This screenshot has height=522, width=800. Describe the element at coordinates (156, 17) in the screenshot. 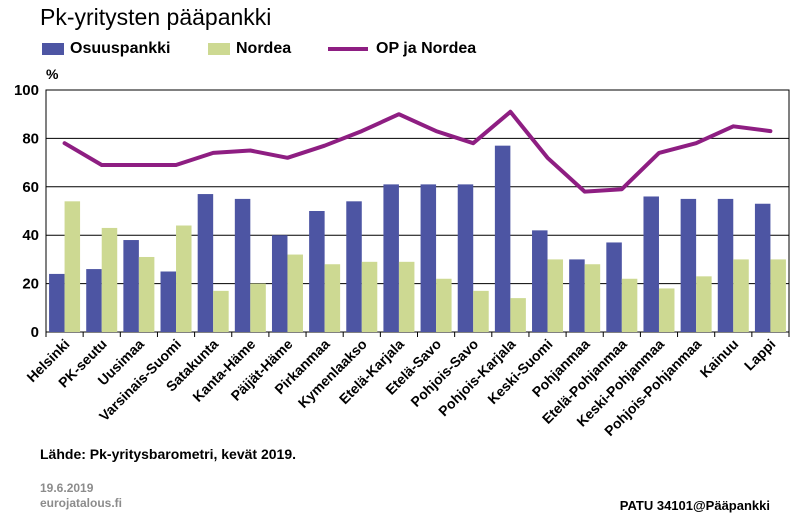

I see `chart-title: Pk-yritysten pääpankki` at that location.